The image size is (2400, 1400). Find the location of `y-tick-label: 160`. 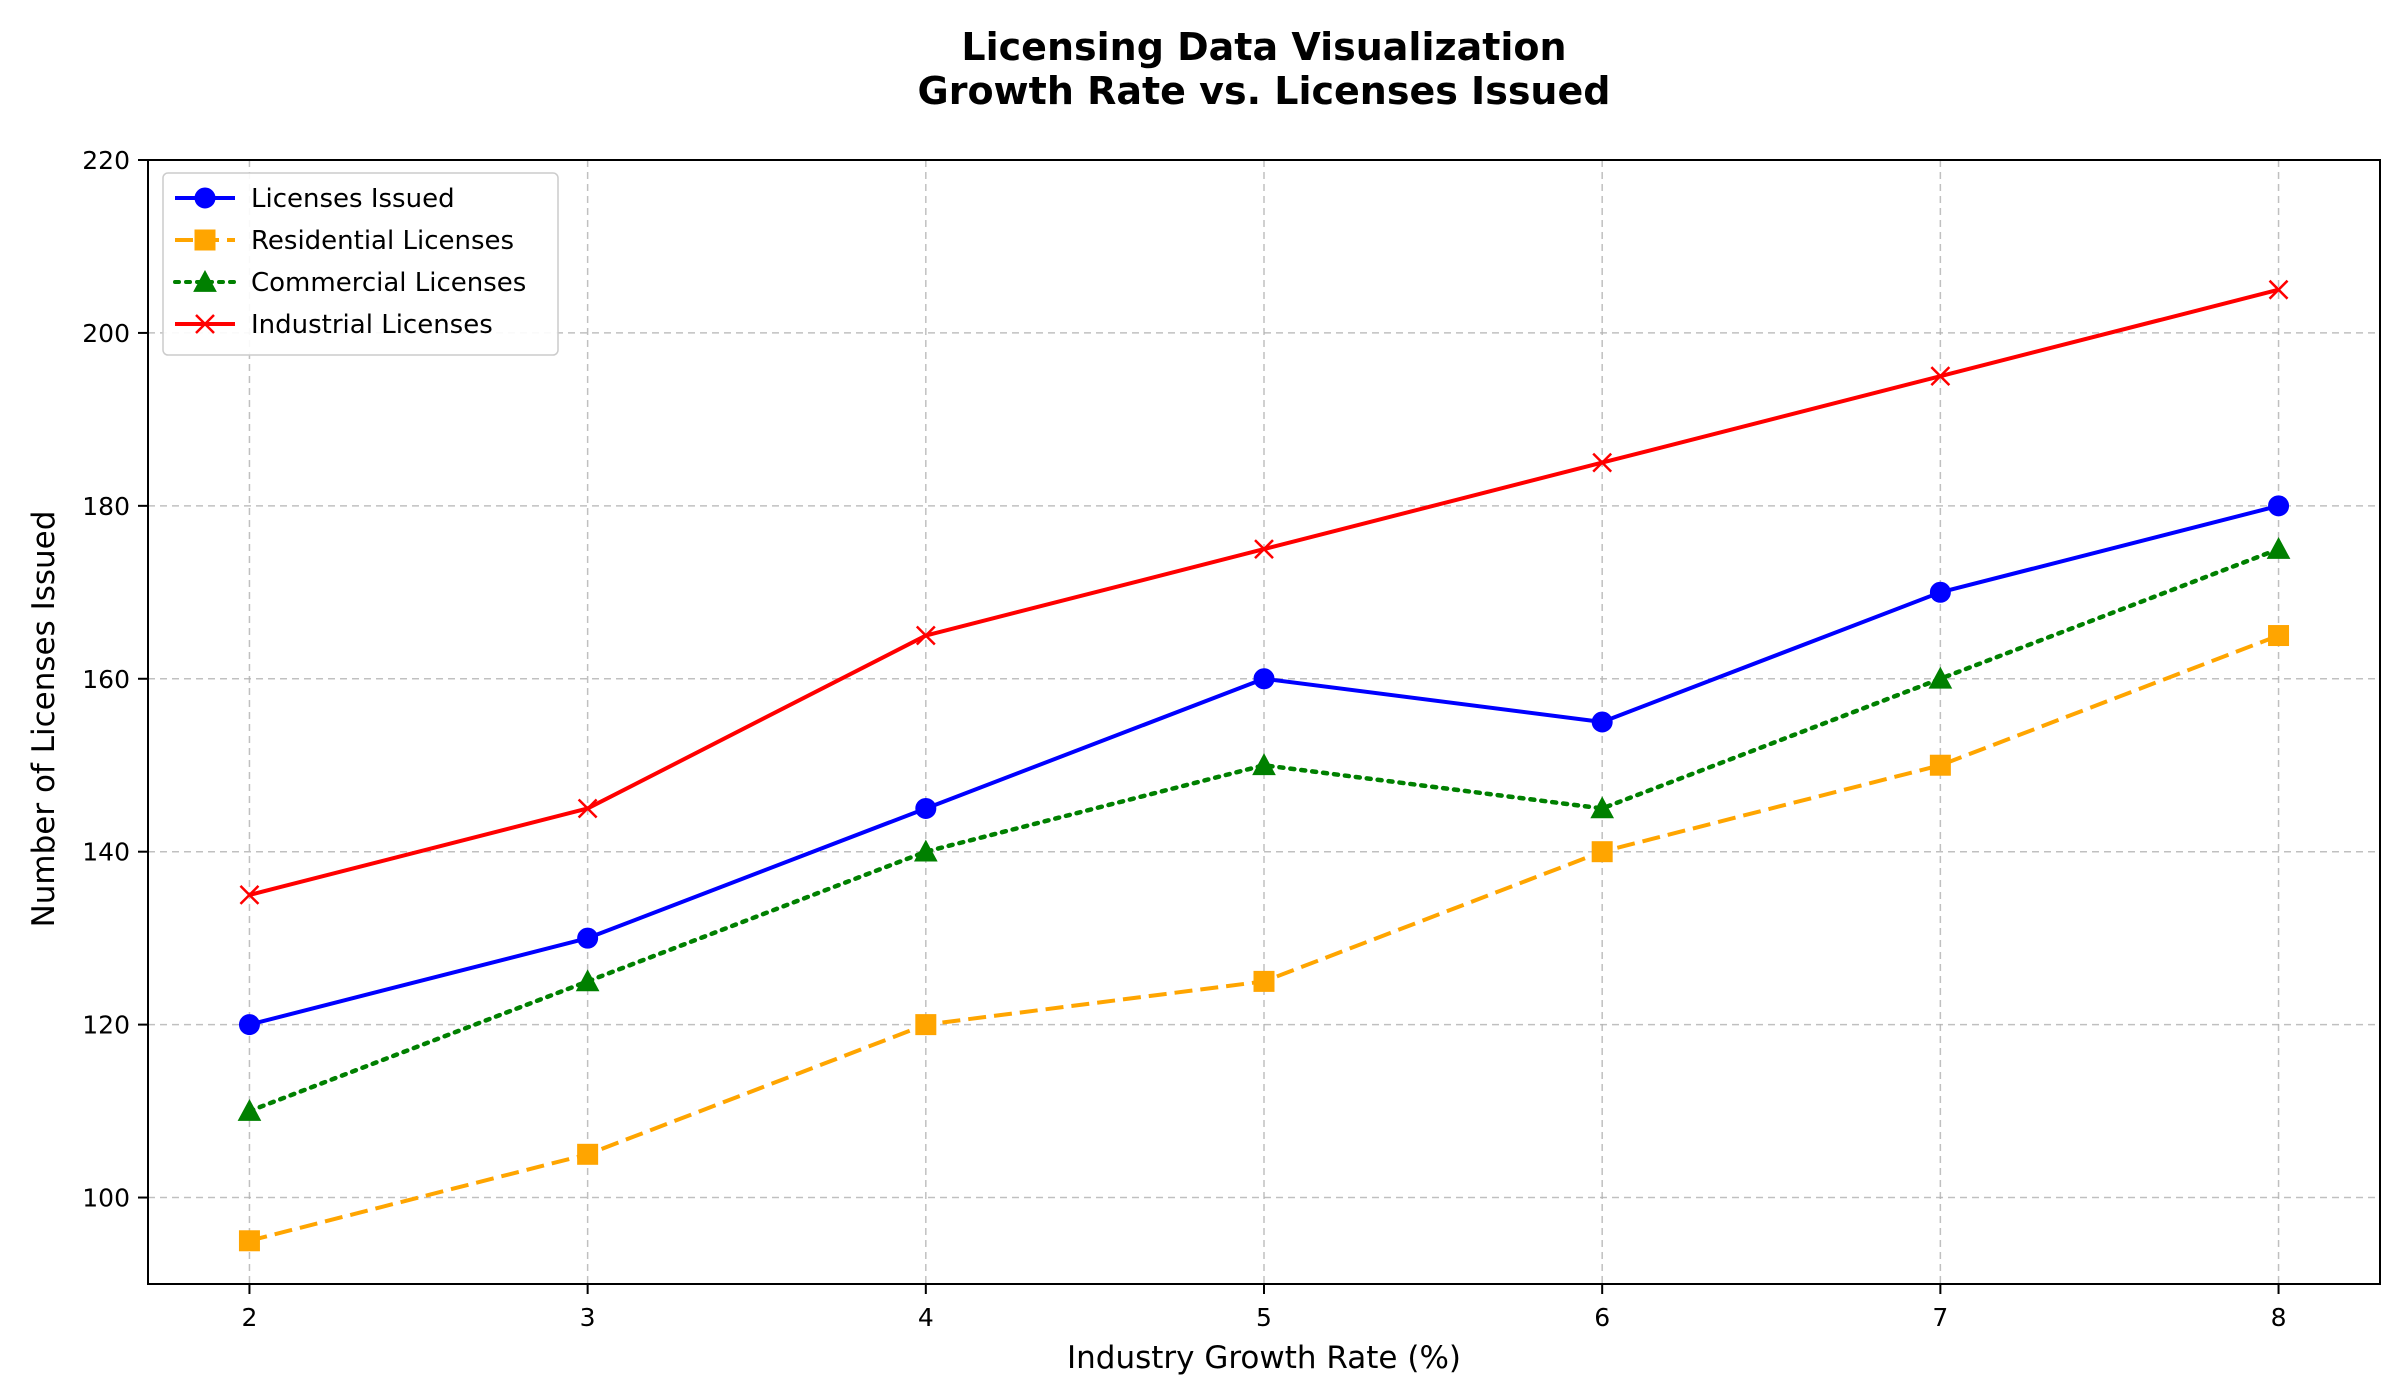

y-tick-label: 160 is located at coordinates (106, 679).